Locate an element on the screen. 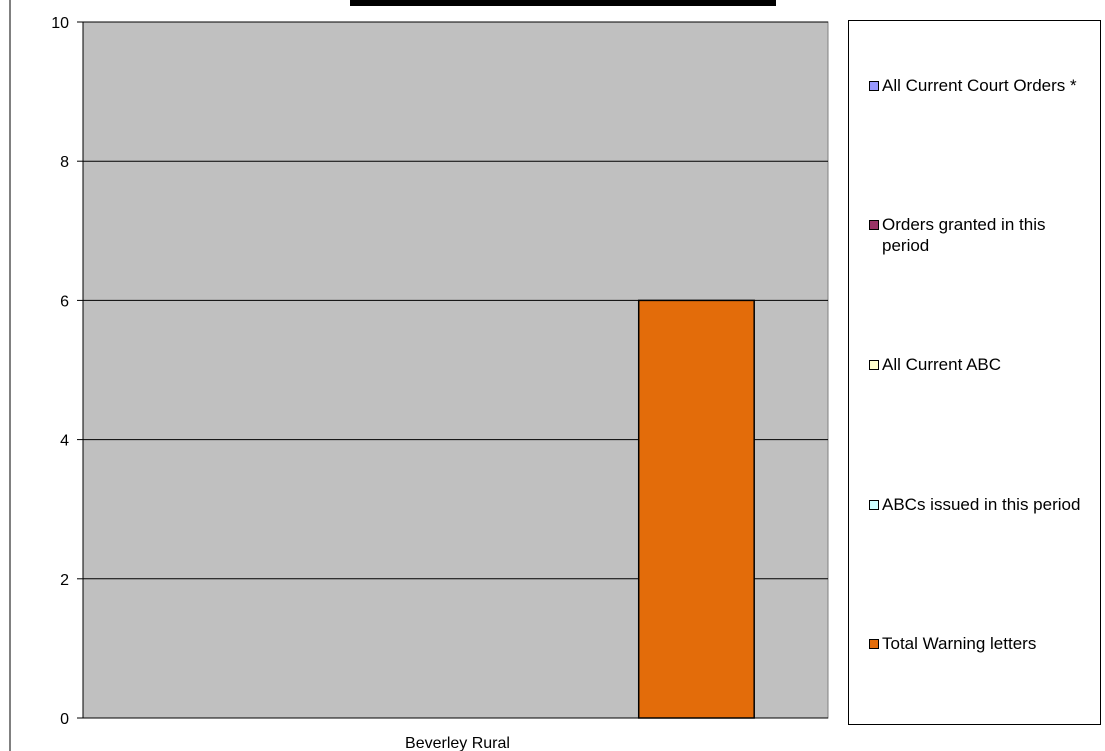 The width and height of the screenshot is (1105, 751). y-tick-label: 2 is located at coordinates (64, 580).